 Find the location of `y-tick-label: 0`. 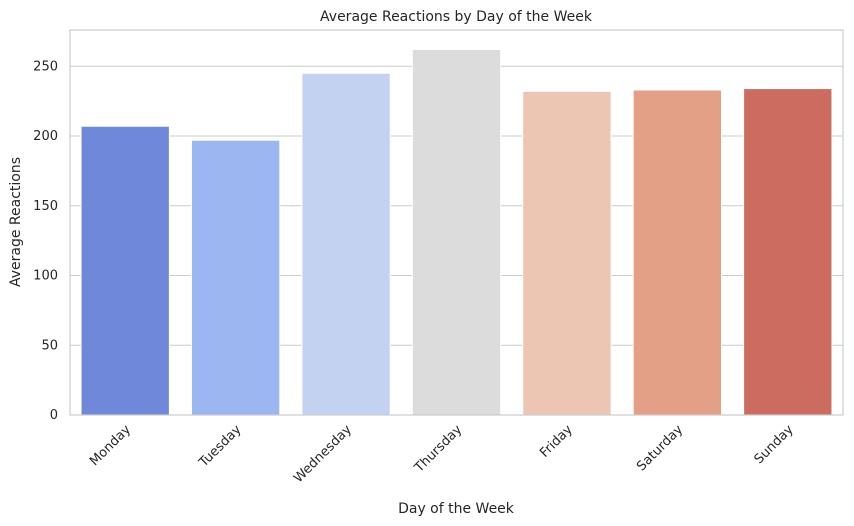

y-tick-label: 0 is located at coordinates (54, 415).